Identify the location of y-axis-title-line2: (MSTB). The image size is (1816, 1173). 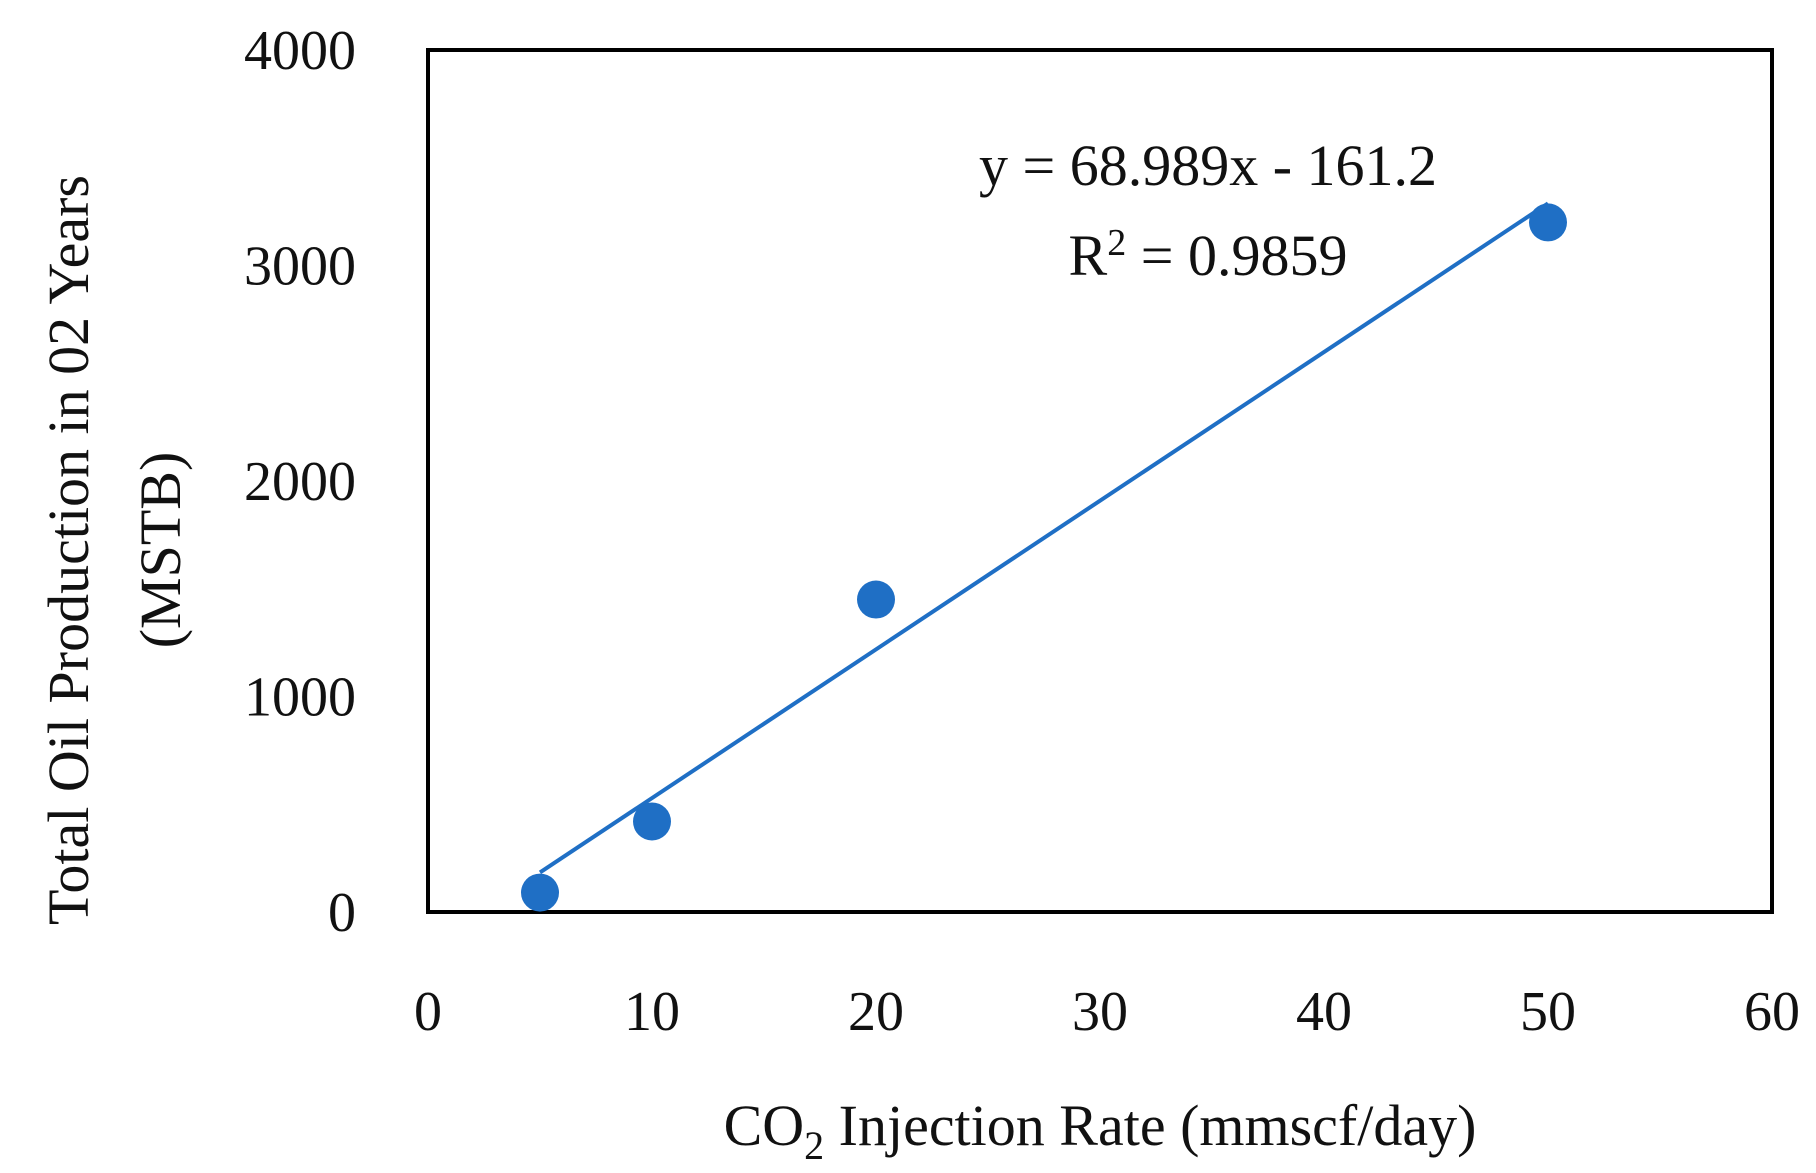
(160, 550).